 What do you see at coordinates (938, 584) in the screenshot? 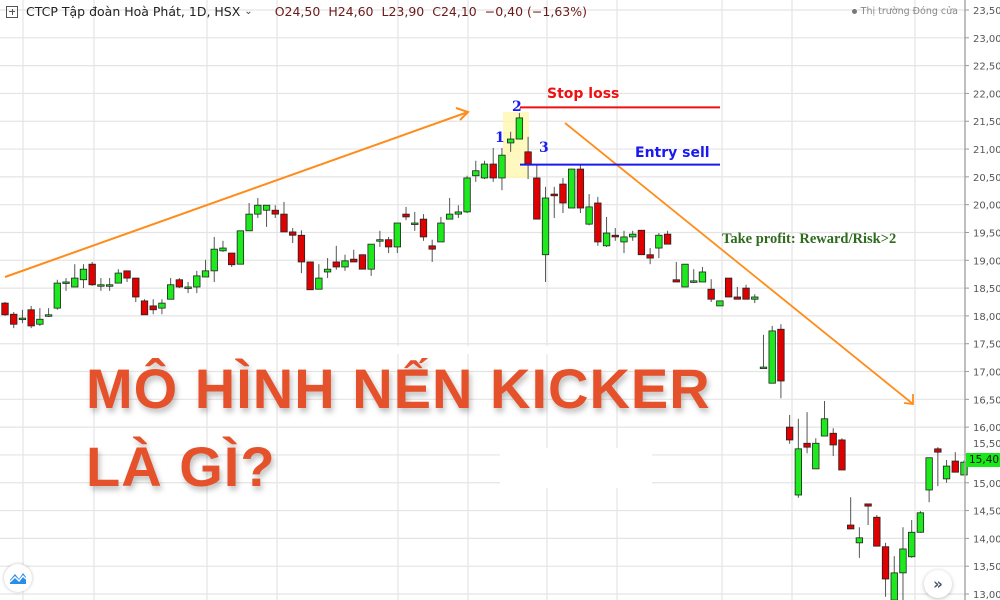
I see `double-chevron-right-icon: »` at bounding box center [938, 584].